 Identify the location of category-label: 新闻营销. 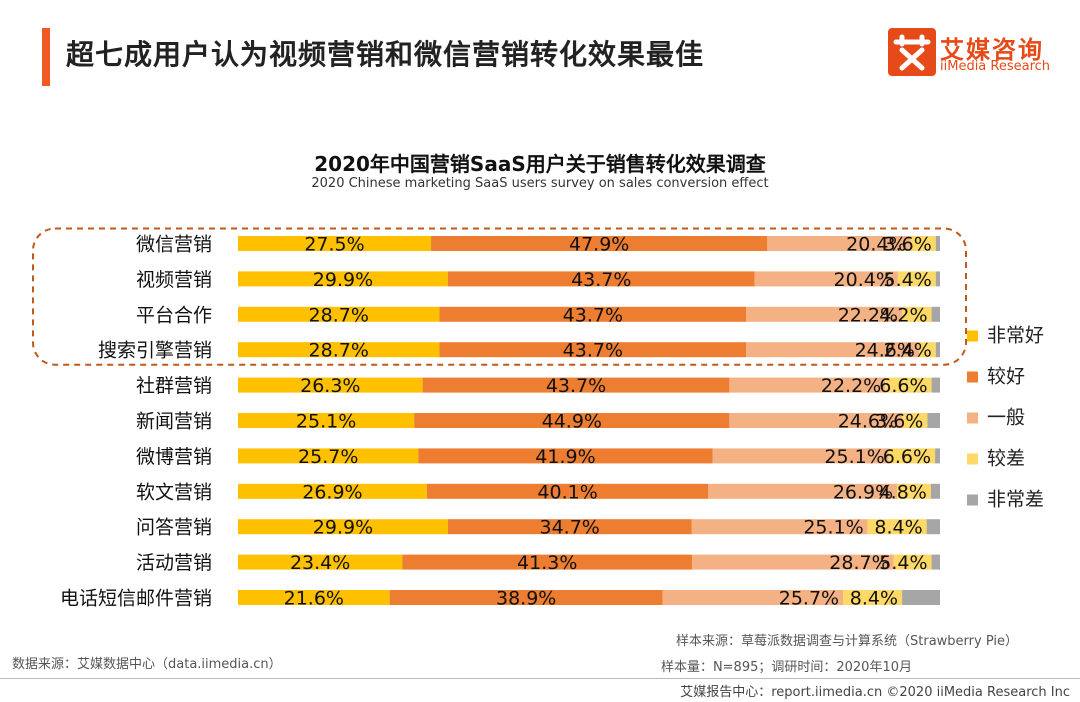
(174, 422).